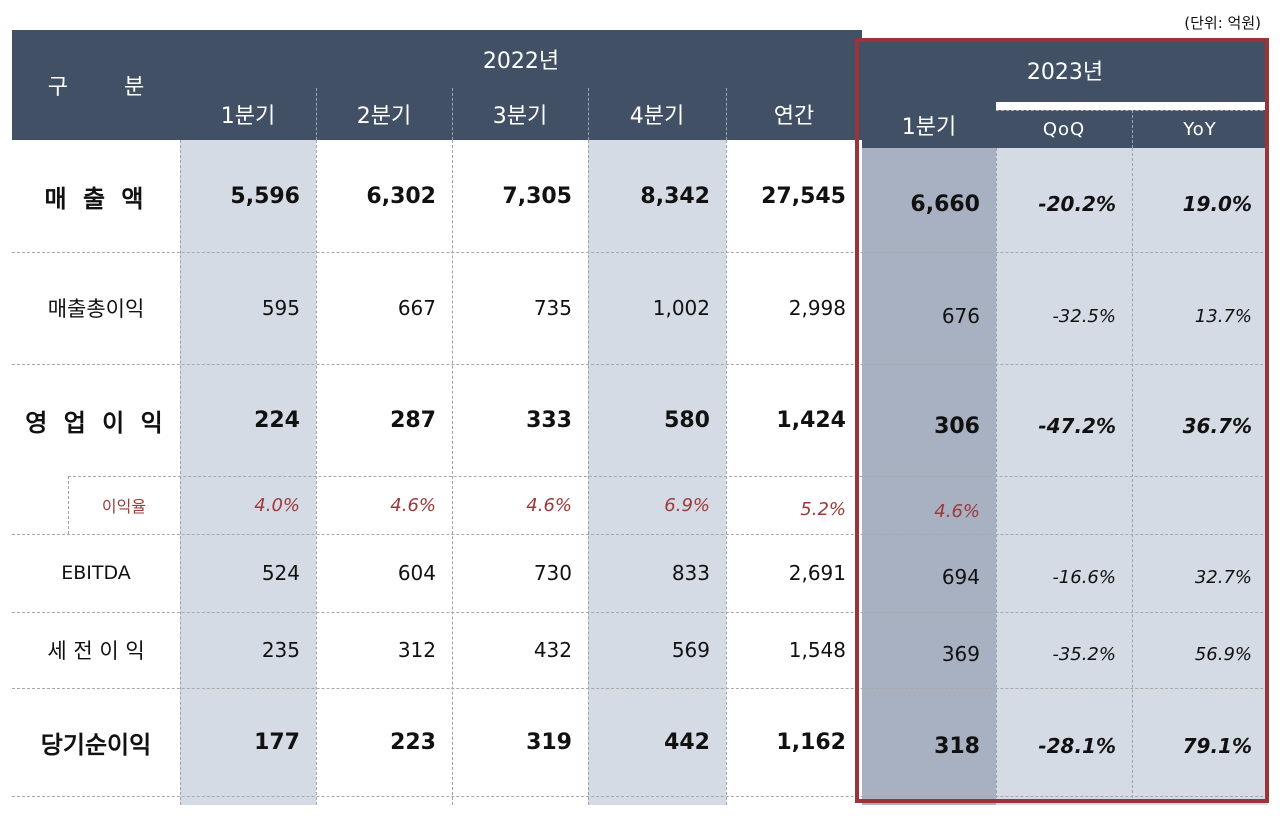  What do you see at coordinates (1077, 426) in the screenshot?
I see `cell-operating-qoq: -47.2%` at bounding box center [1077, 426].